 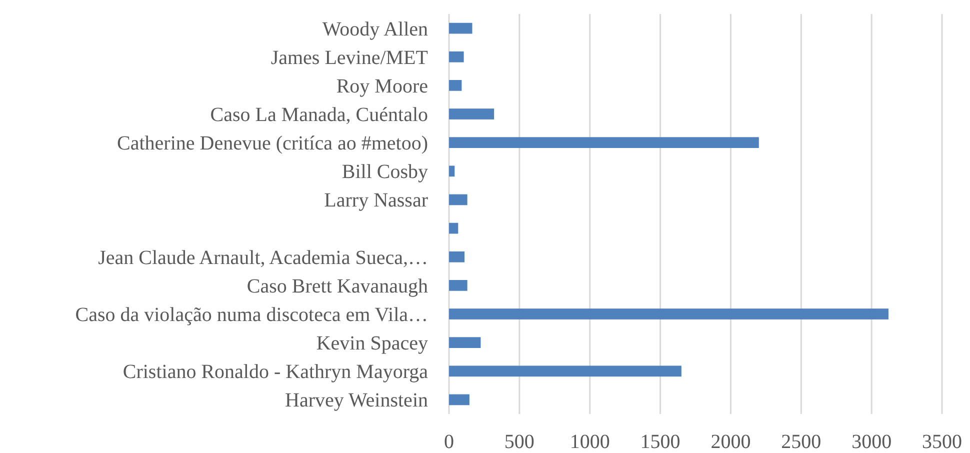 What do you see at coordinates (730, 442) in the screenshot?
I see `x-tick-label: 2000` at bounding box center [730, 442].